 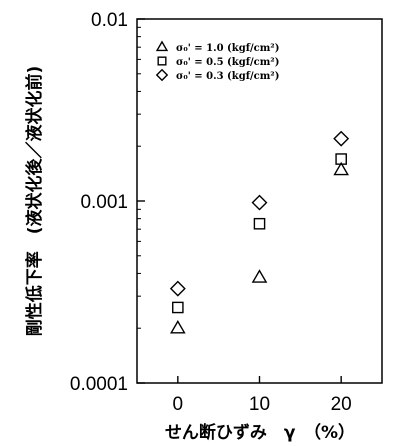 I want to click on x-axis-ticks: 0 10 20, so click(x=262, y=395).